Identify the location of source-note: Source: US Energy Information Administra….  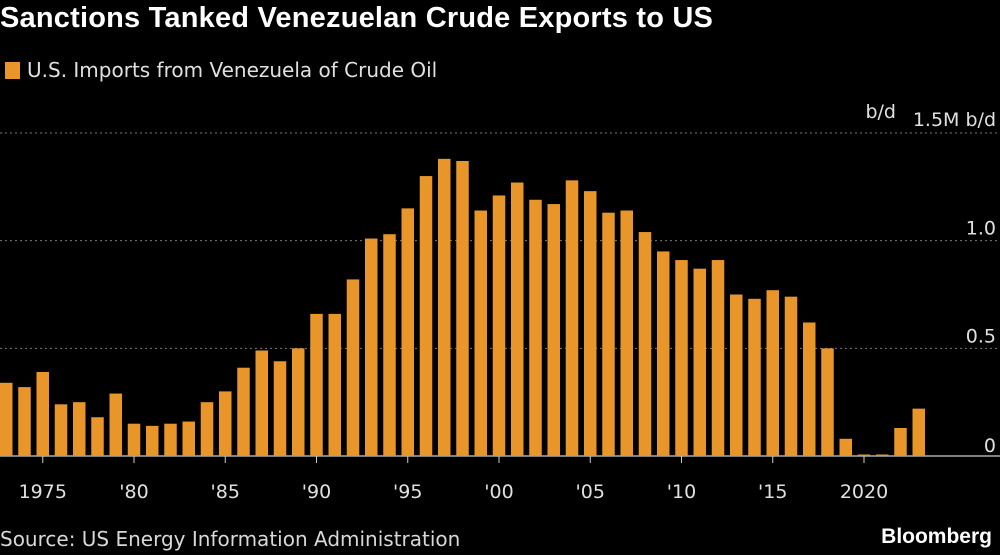
(230, 539).